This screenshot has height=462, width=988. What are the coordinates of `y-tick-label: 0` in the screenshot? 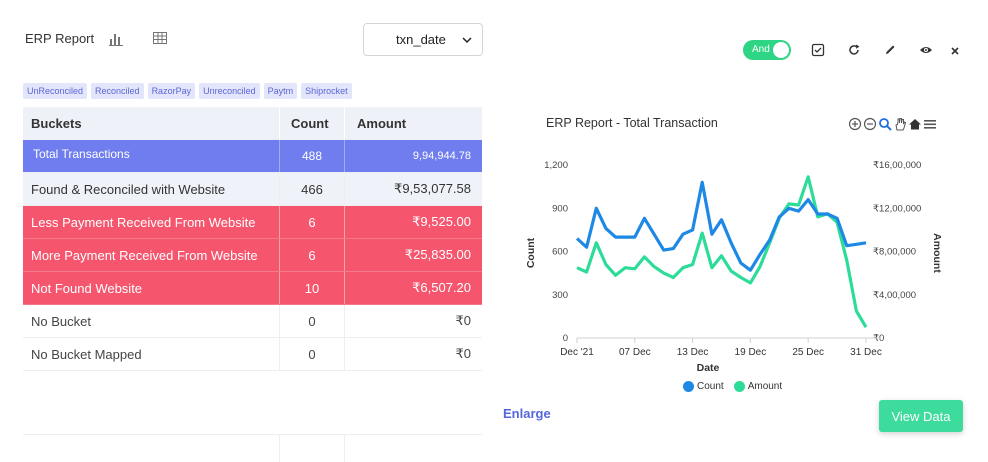 It's located at (565, 338).